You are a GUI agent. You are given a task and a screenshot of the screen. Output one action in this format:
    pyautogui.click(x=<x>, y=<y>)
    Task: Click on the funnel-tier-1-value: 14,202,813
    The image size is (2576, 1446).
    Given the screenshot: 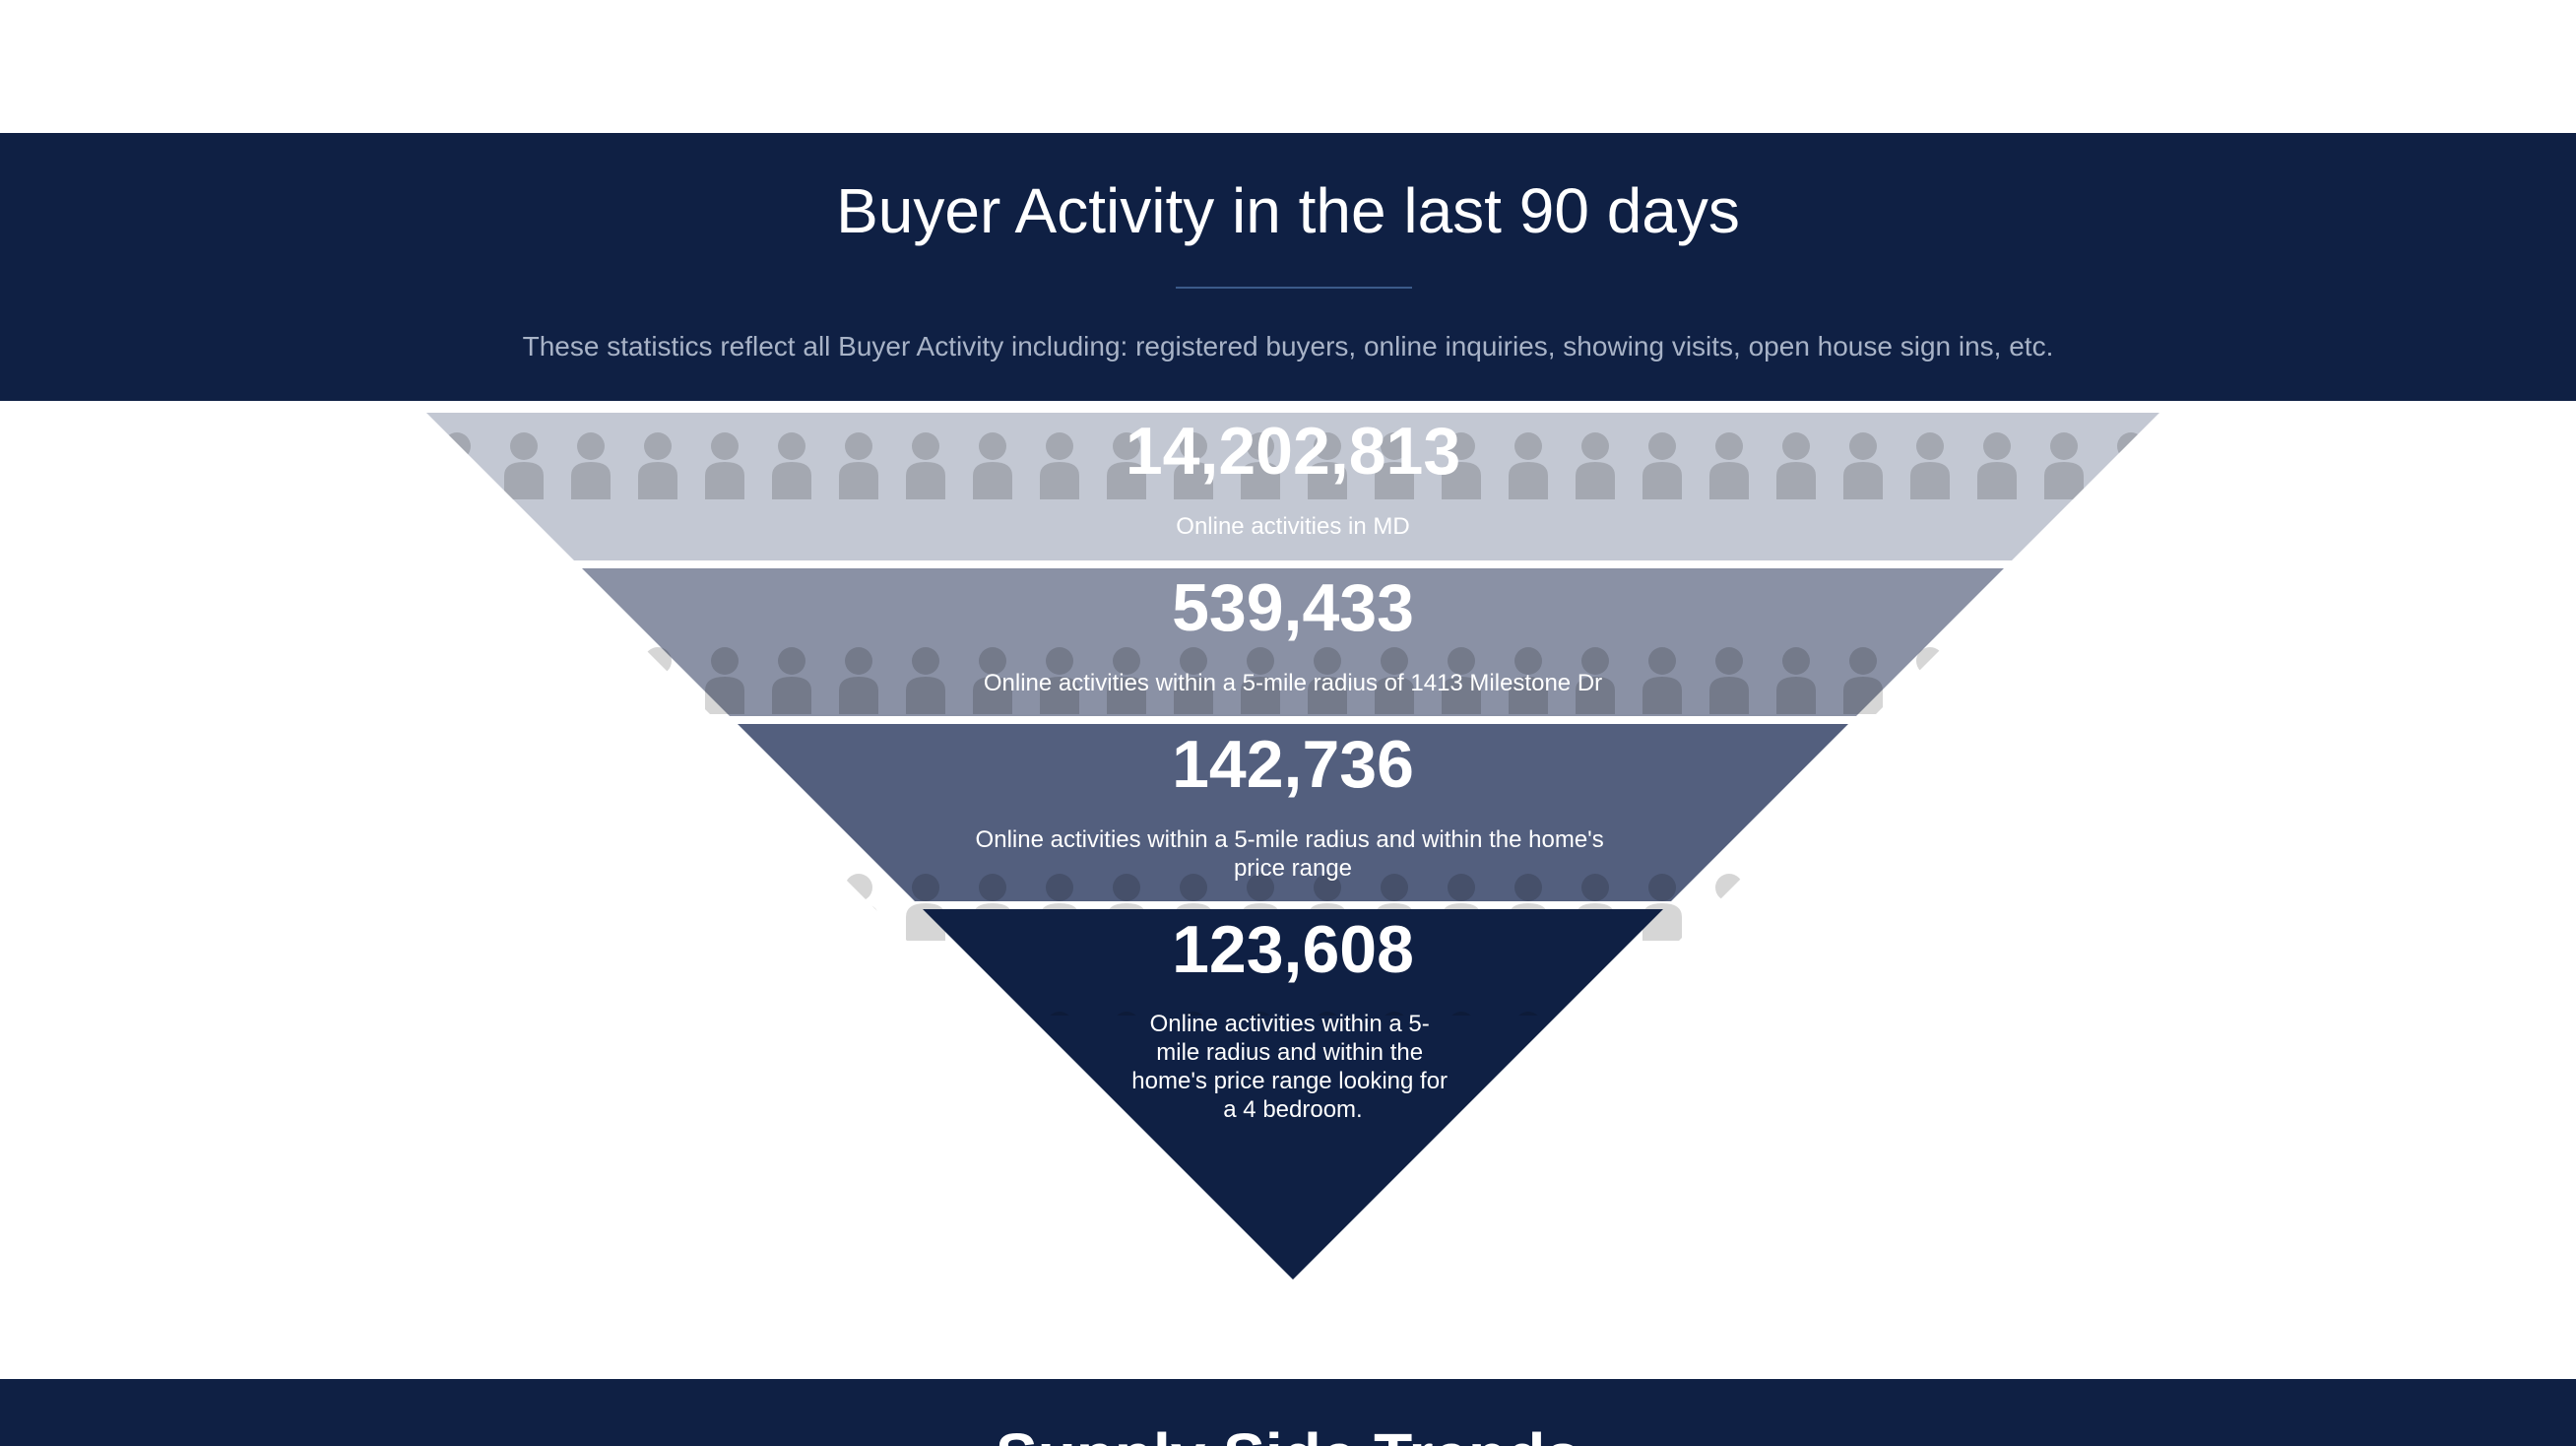 What is the action you would take?
    pyautogui.click(x=1293, y=451)
    